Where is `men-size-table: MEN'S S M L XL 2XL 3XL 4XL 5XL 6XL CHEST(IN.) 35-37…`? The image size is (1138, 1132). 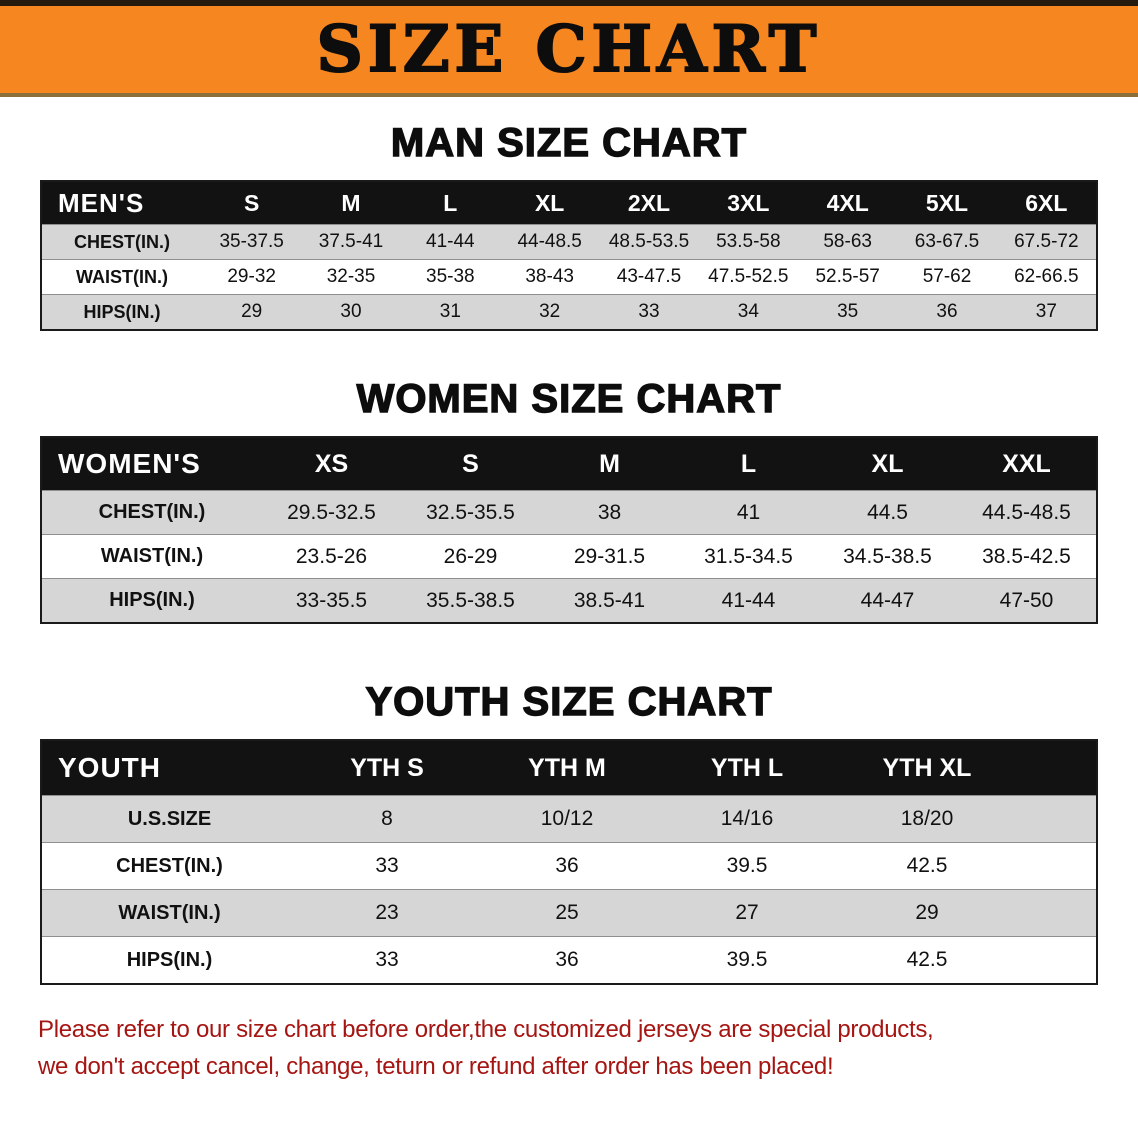
men-size-table: MEN'S S M L XL 2XL 3XL 4XL 5XL 6XL CHEST(IN.) 35-37… is located at coordinates (569, 255).